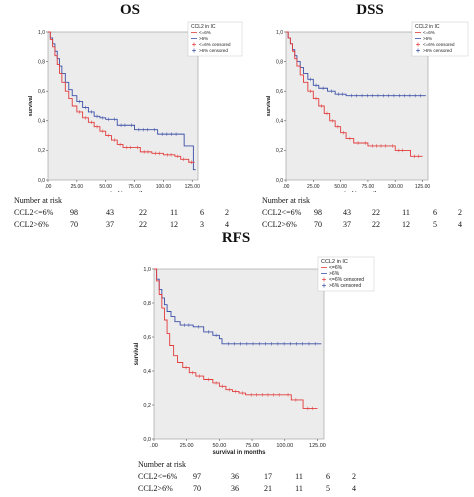 The image size is (474, 497). Describe the element at coordinates (347, 212) in the screenshot. I see `at-risk-cell: 43` at that location.